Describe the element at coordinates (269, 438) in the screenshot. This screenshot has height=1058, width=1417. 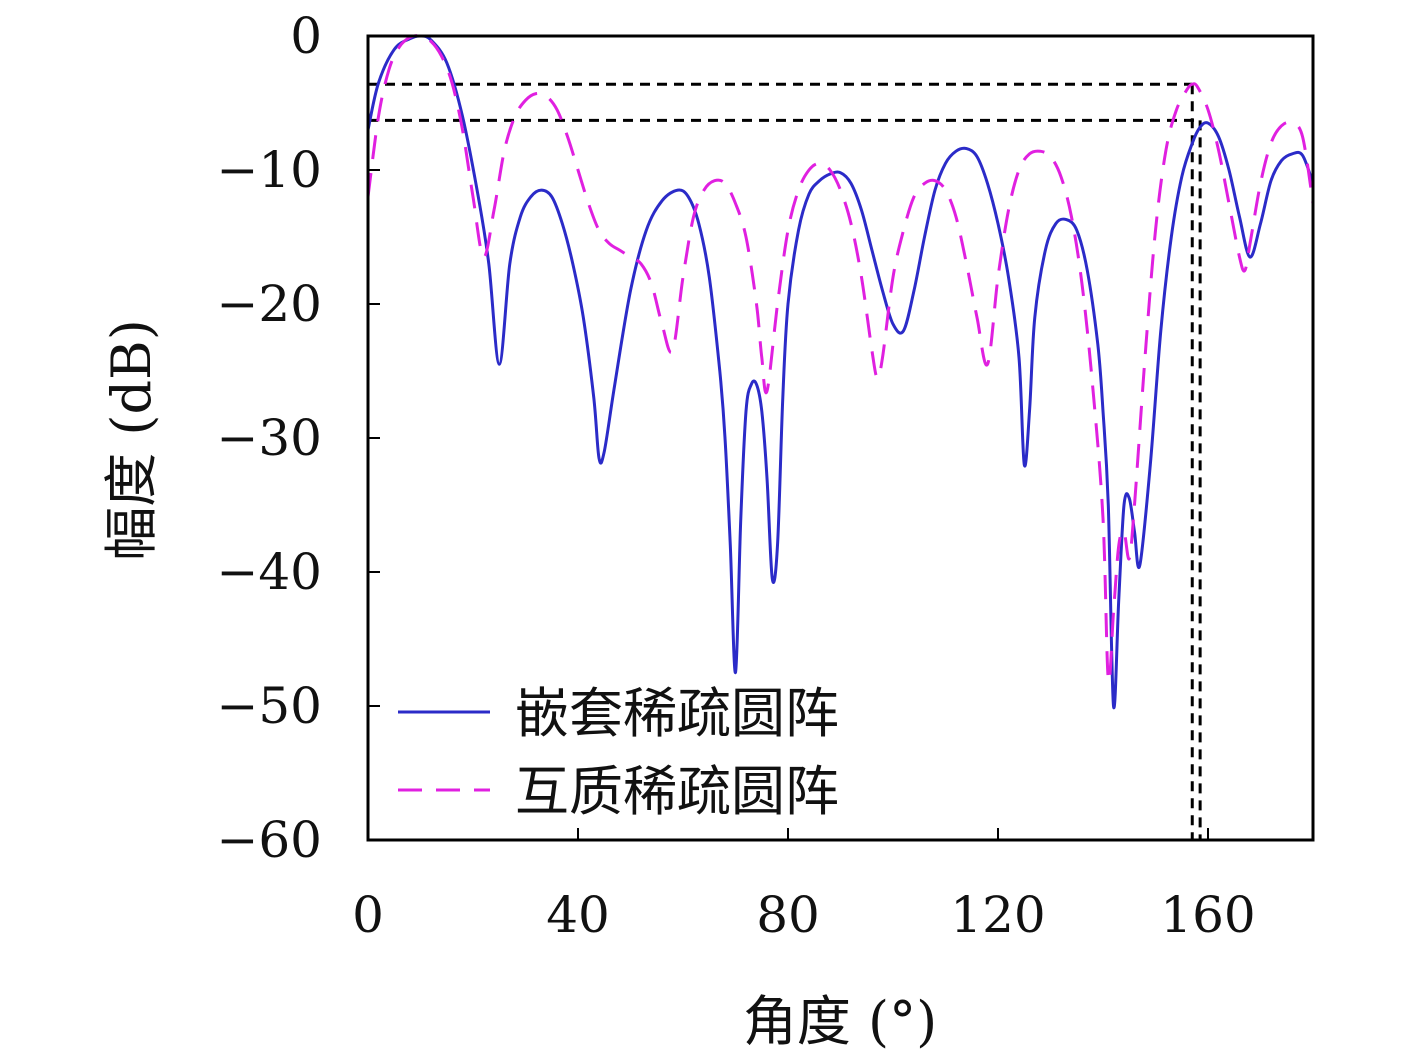
I see `y-tick-label: −30` at that location.